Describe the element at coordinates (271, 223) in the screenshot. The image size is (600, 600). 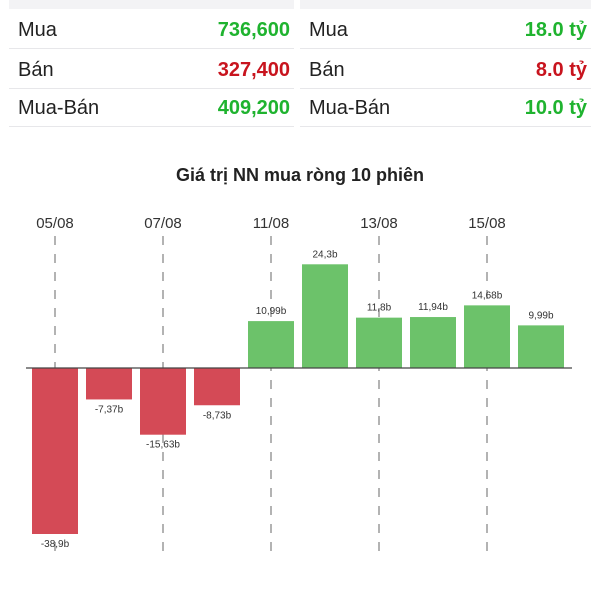
I see `x-tick-label: 11/08` at that location.